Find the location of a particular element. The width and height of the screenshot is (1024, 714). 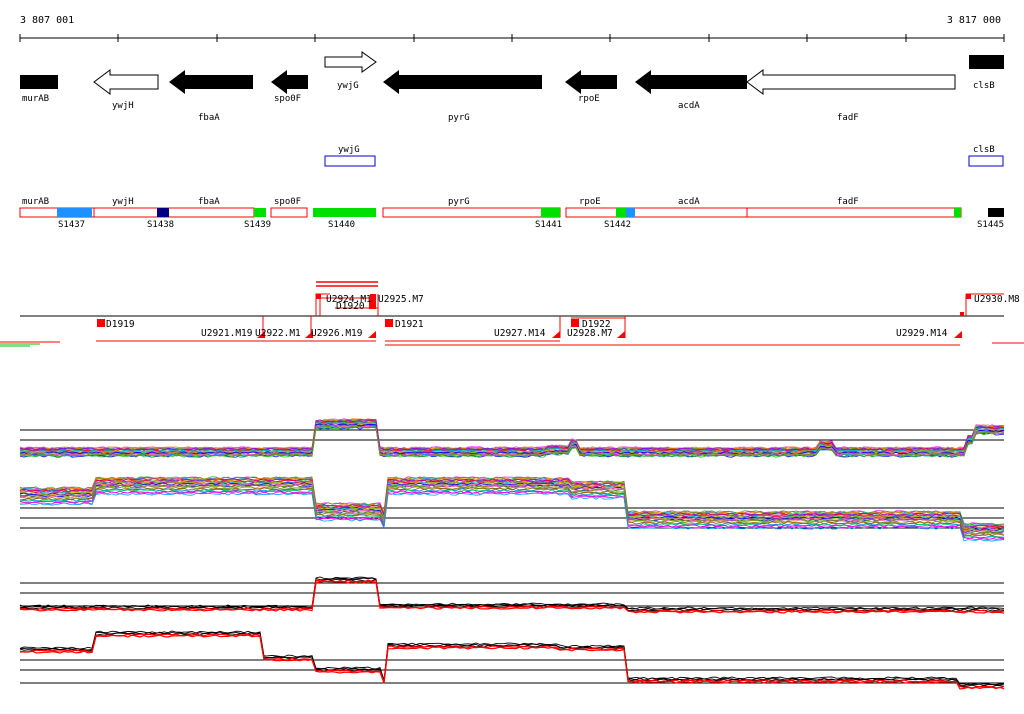

gene-label-ywjH: ywjH is located at coordinates (123, 106).